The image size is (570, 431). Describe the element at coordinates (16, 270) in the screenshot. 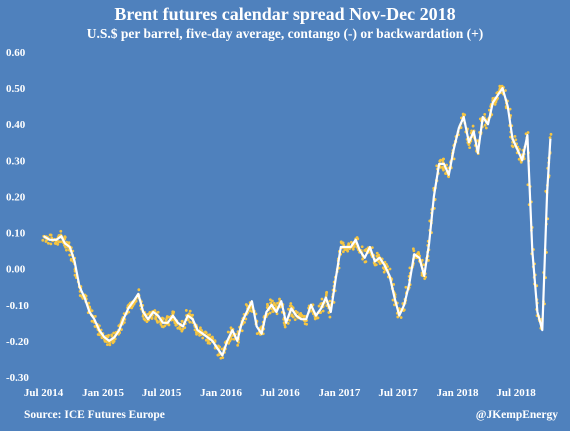

I see `y-tick-label: 0.00` at that location.